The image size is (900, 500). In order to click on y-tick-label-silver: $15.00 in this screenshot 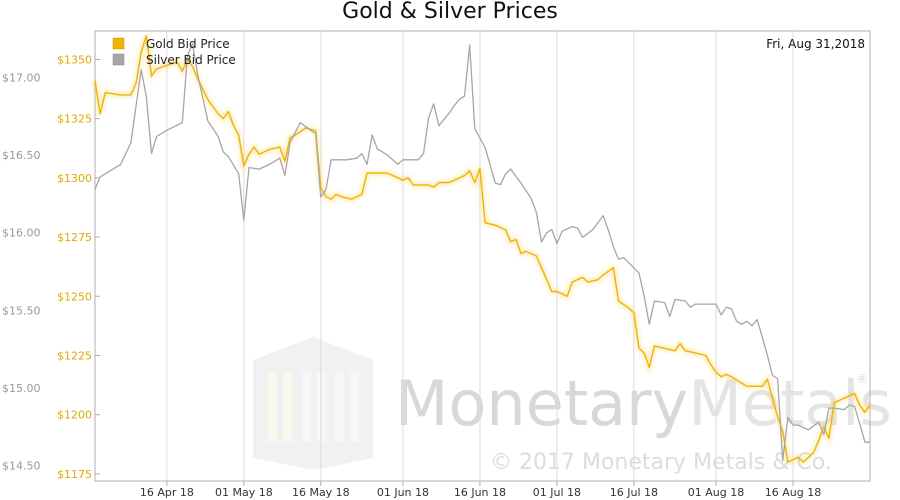, I will do `click(21, 388)`.